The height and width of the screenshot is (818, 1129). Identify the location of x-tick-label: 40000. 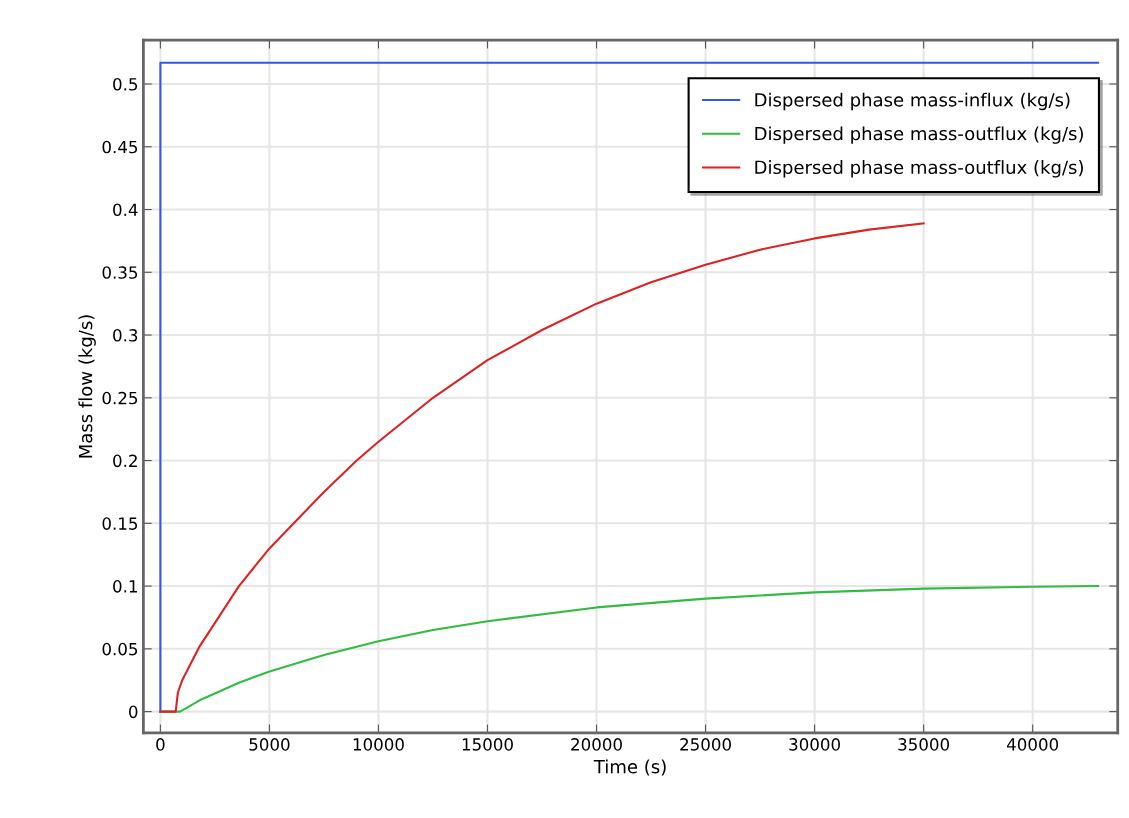
(1032, 744).